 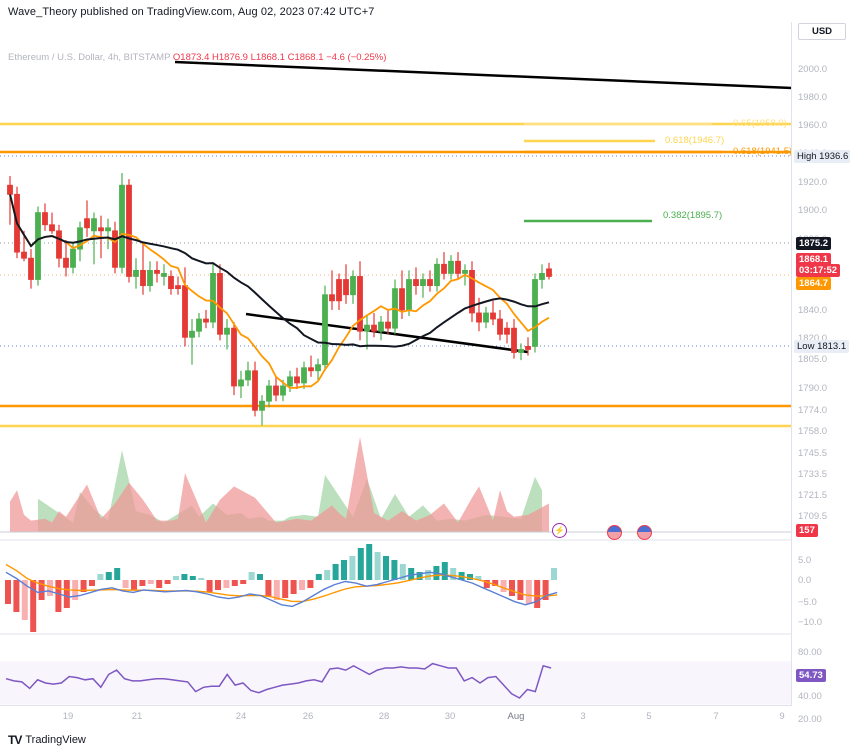 I want to click on price-tick: 1745.5, so click(x=813, y=453).